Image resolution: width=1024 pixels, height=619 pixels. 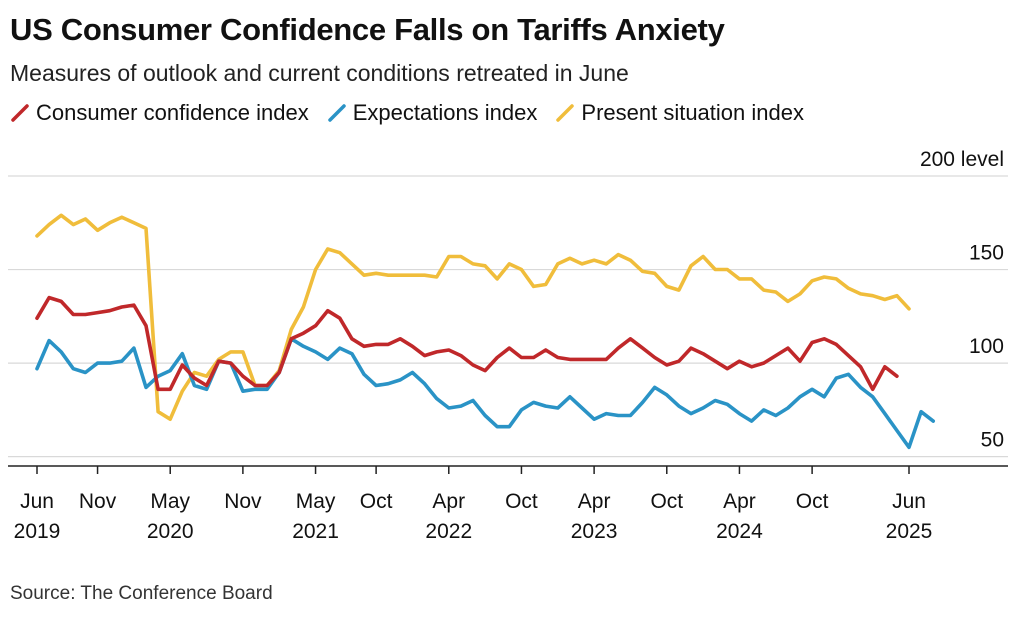 What do you see at coordinates (565, 113) in the screenshot?
I see `legend-swatch-present-situation` at bounding box center [565, 113].